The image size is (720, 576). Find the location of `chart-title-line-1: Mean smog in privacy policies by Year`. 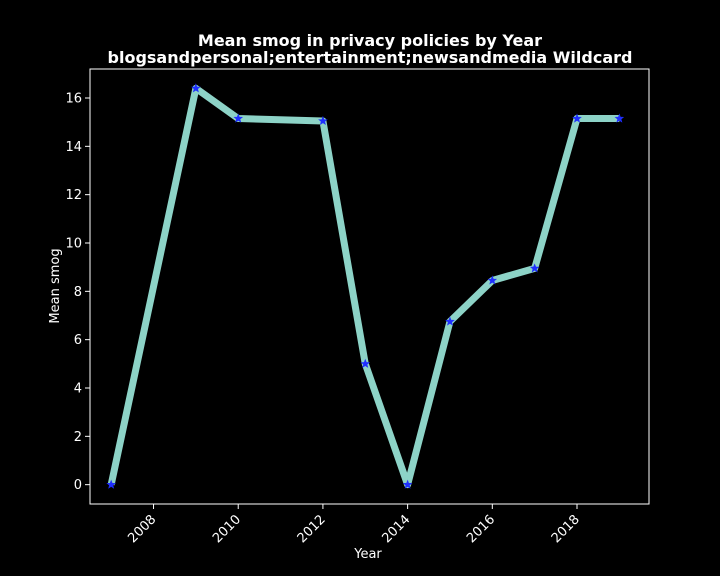

chart-title-line-1: Mean smog in privacy policies by Year is located at coordinates (370, 40).